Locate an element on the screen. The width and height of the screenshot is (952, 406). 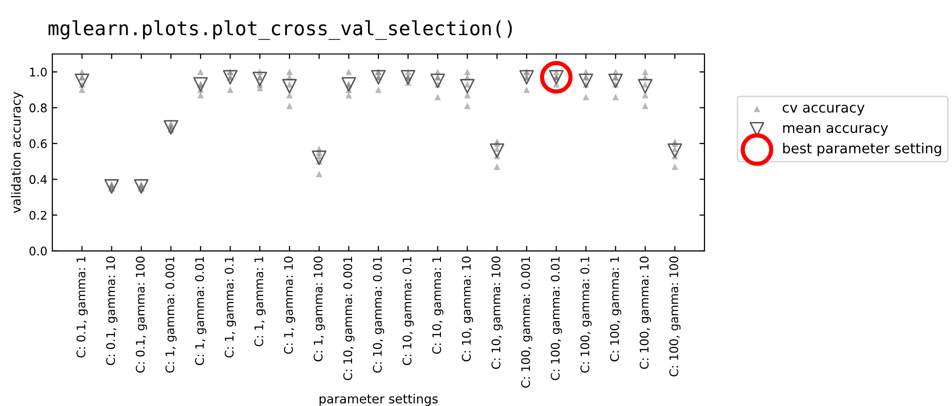
x-tick-label: C: 10, gamma: 1 is located at coordinates (438, 305).